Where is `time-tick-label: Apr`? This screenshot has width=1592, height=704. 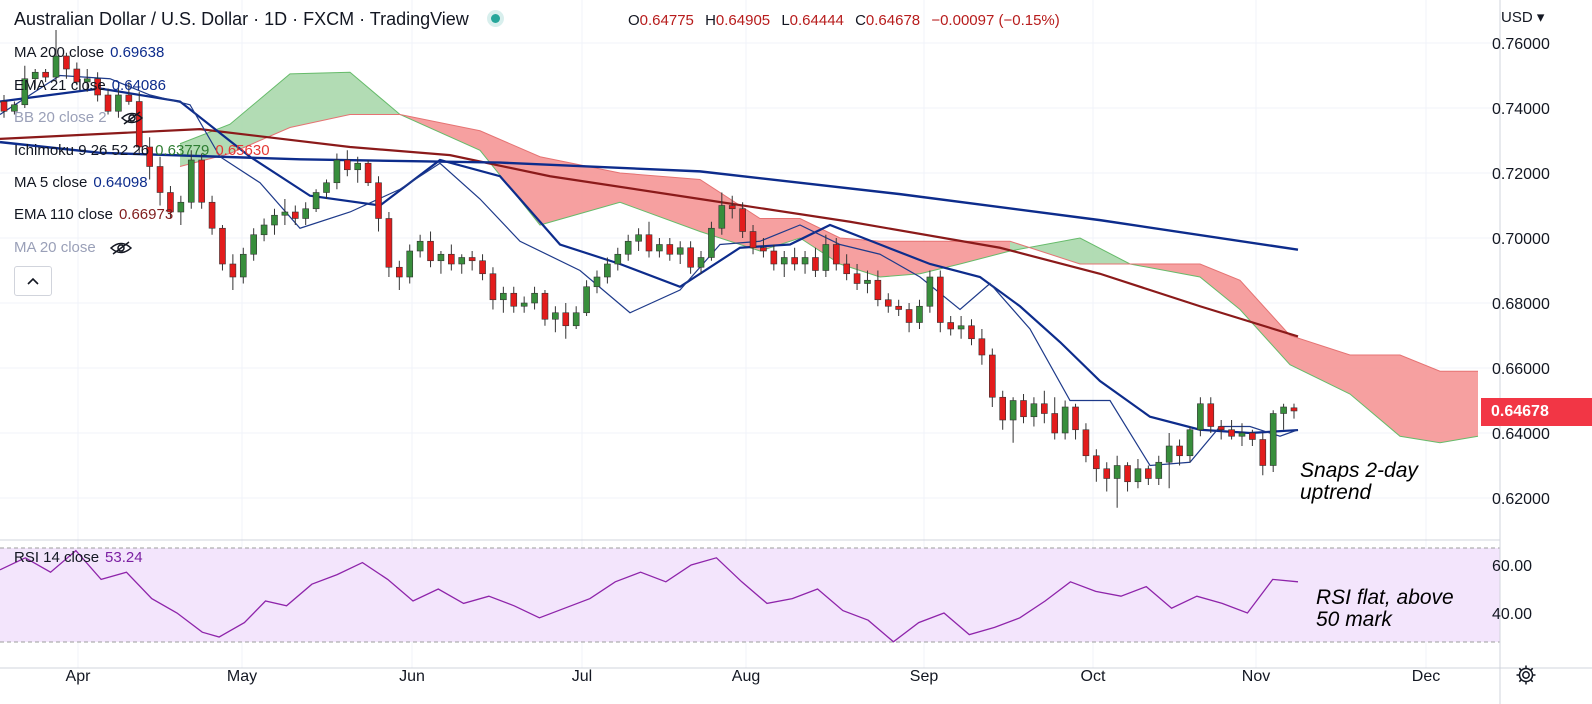 time-tick-label: Apr is located at coordinates (79, 676).